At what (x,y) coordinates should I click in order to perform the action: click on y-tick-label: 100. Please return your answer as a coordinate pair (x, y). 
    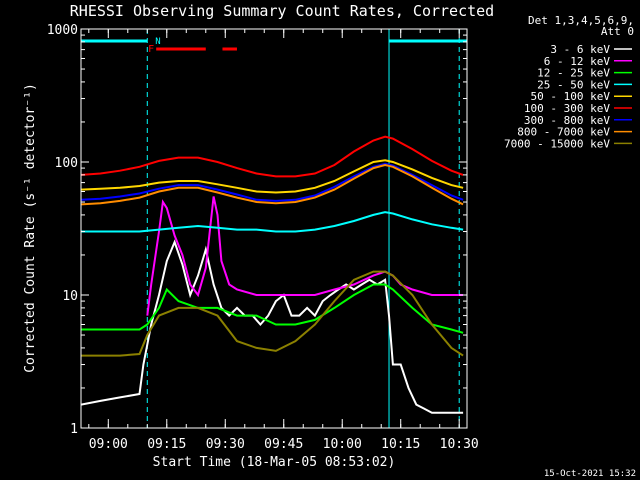
    Looking at the image, I should click on (66, 163).